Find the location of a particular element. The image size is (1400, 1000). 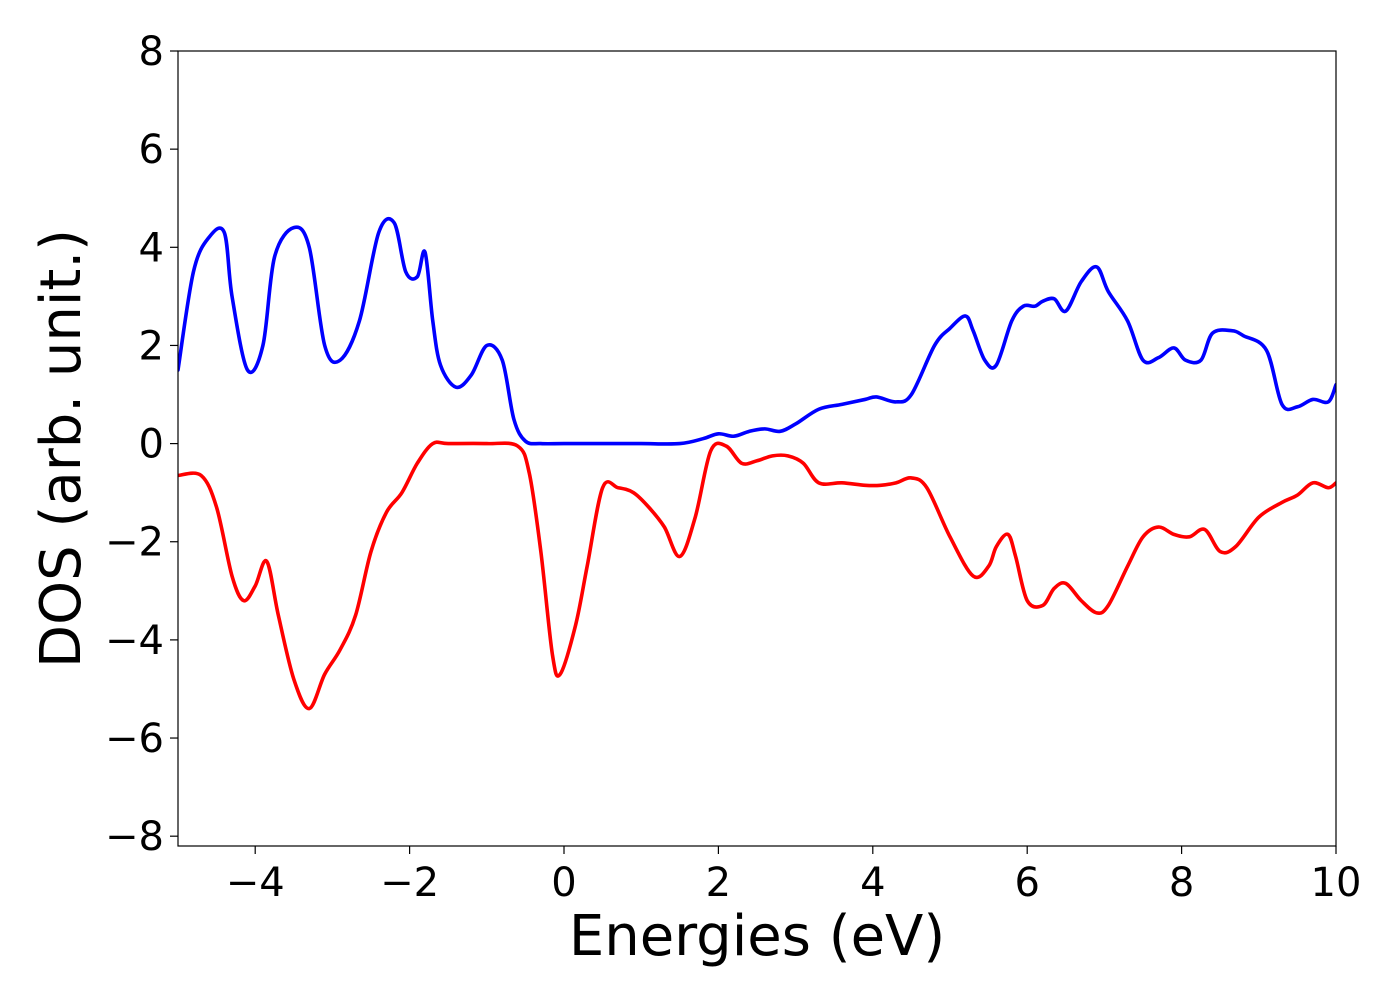

y-axis-label: DOS (arb. unit.) is located at coordinates (61, 448).